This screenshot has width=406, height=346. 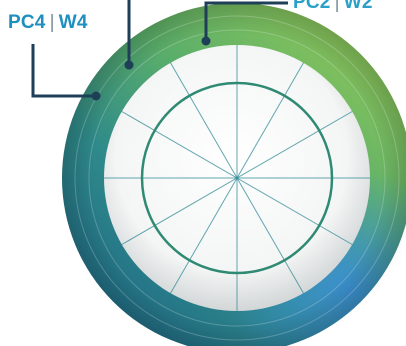 I want to click on callout-dot-pc4, so click(x=96, y=96).